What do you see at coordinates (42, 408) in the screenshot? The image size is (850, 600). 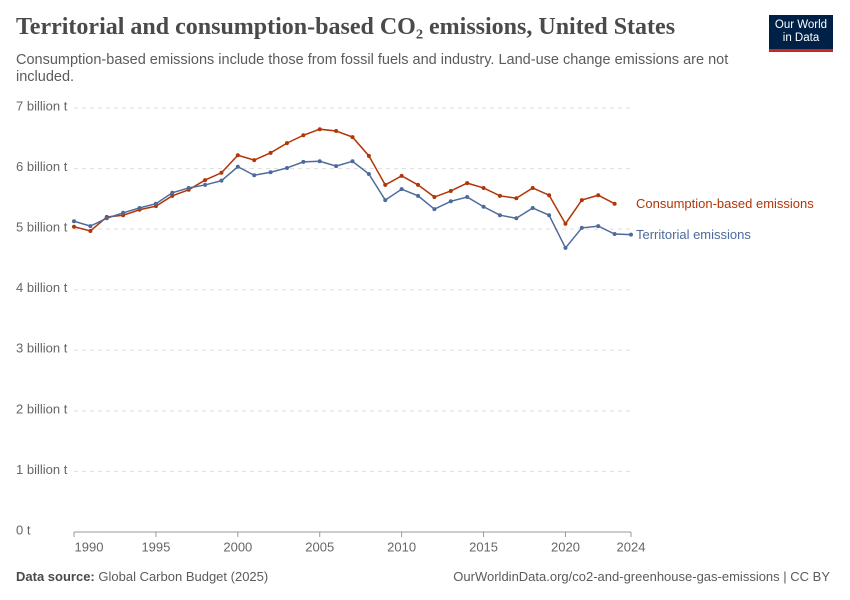 I see `y-tick-label: 2 billion t` at bounding box center [42, 408].